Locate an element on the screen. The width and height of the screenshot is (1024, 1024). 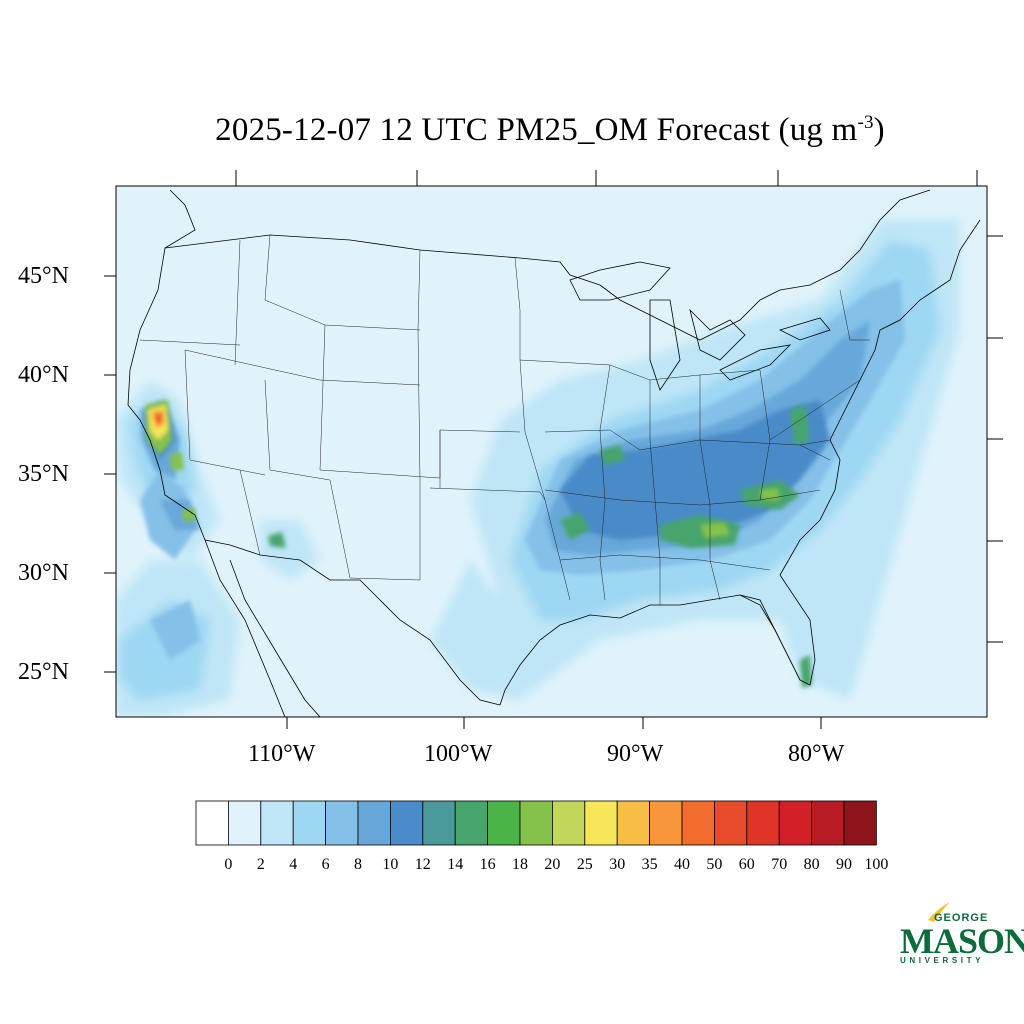
colorbar-tick-label: 4 is located at coordinates (293, 864).